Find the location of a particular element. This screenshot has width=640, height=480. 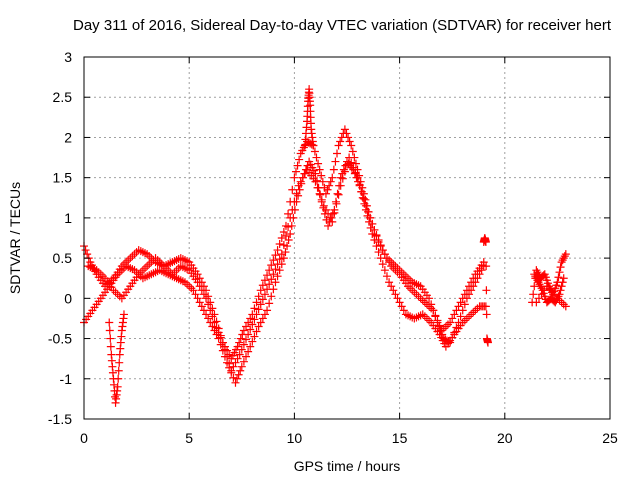

x-tick-label: 20 is located at coordinates (505, 438).